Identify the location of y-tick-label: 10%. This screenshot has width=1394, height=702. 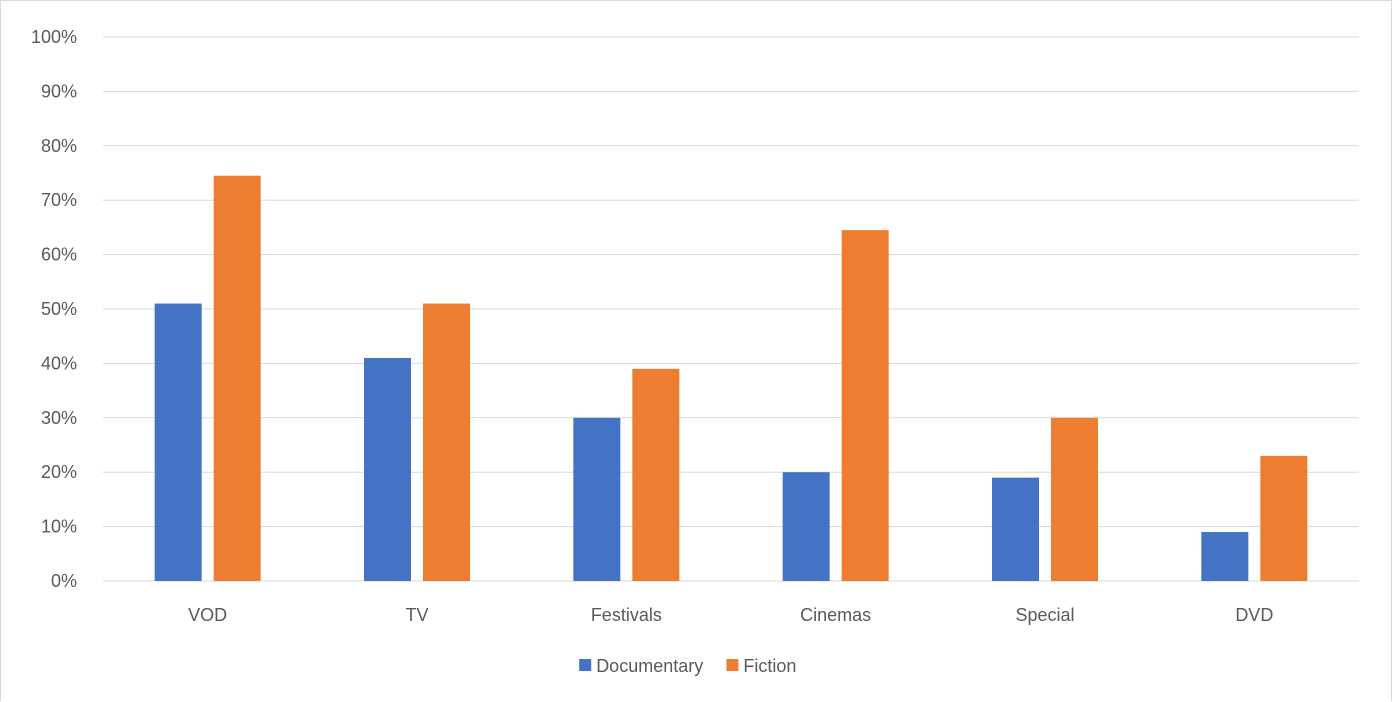
(59, 527).